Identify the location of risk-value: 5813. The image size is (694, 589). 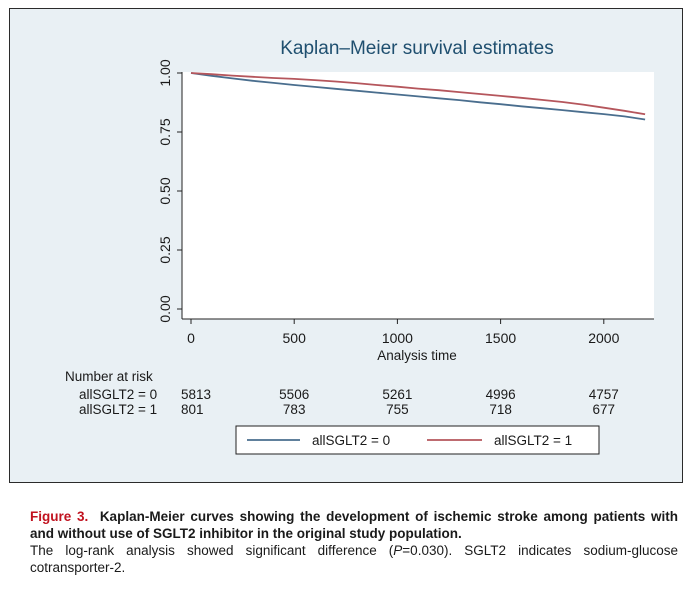
(196, 394).